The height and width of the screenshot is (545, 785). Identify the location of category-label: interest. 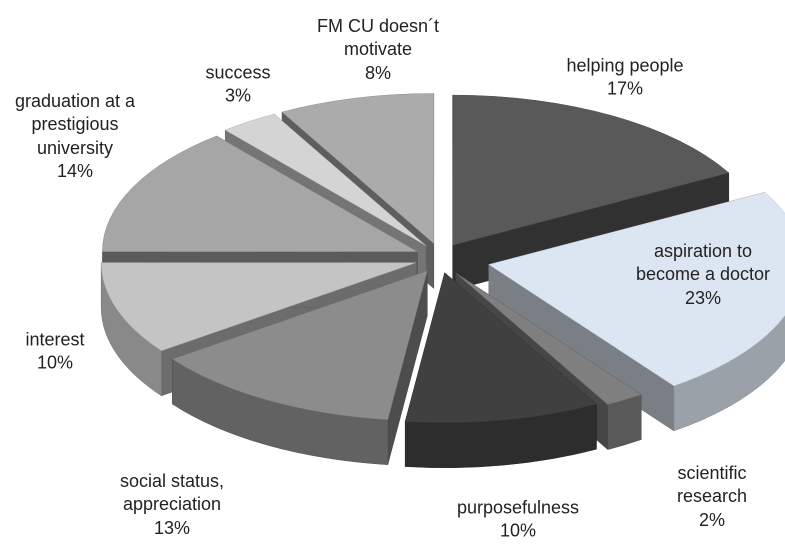
(55, 339).